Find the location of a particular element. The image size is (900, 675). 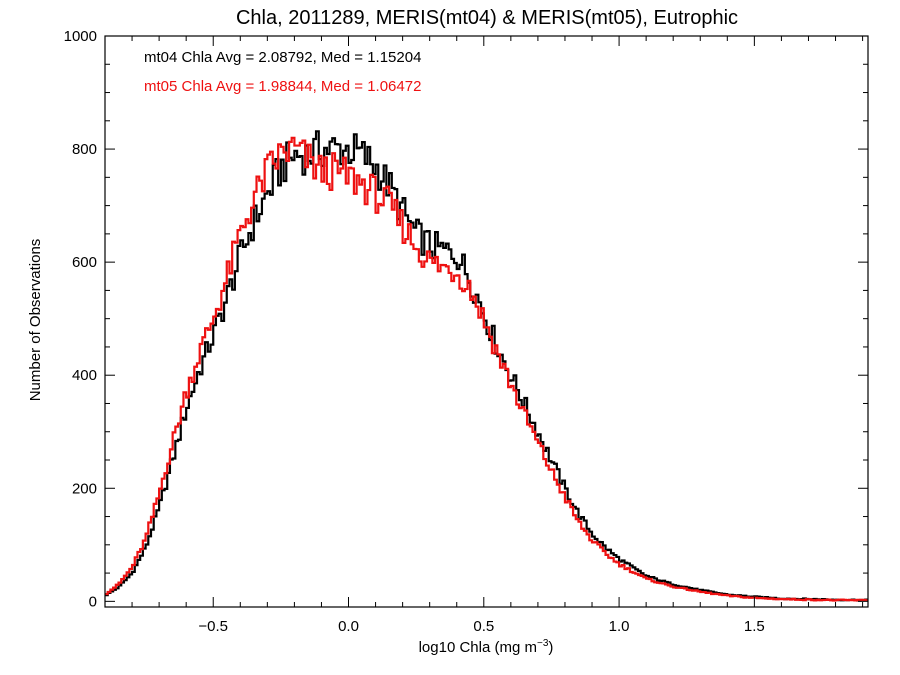

x-axis-label-superscript: −3 is located at coordinates (543, 643).